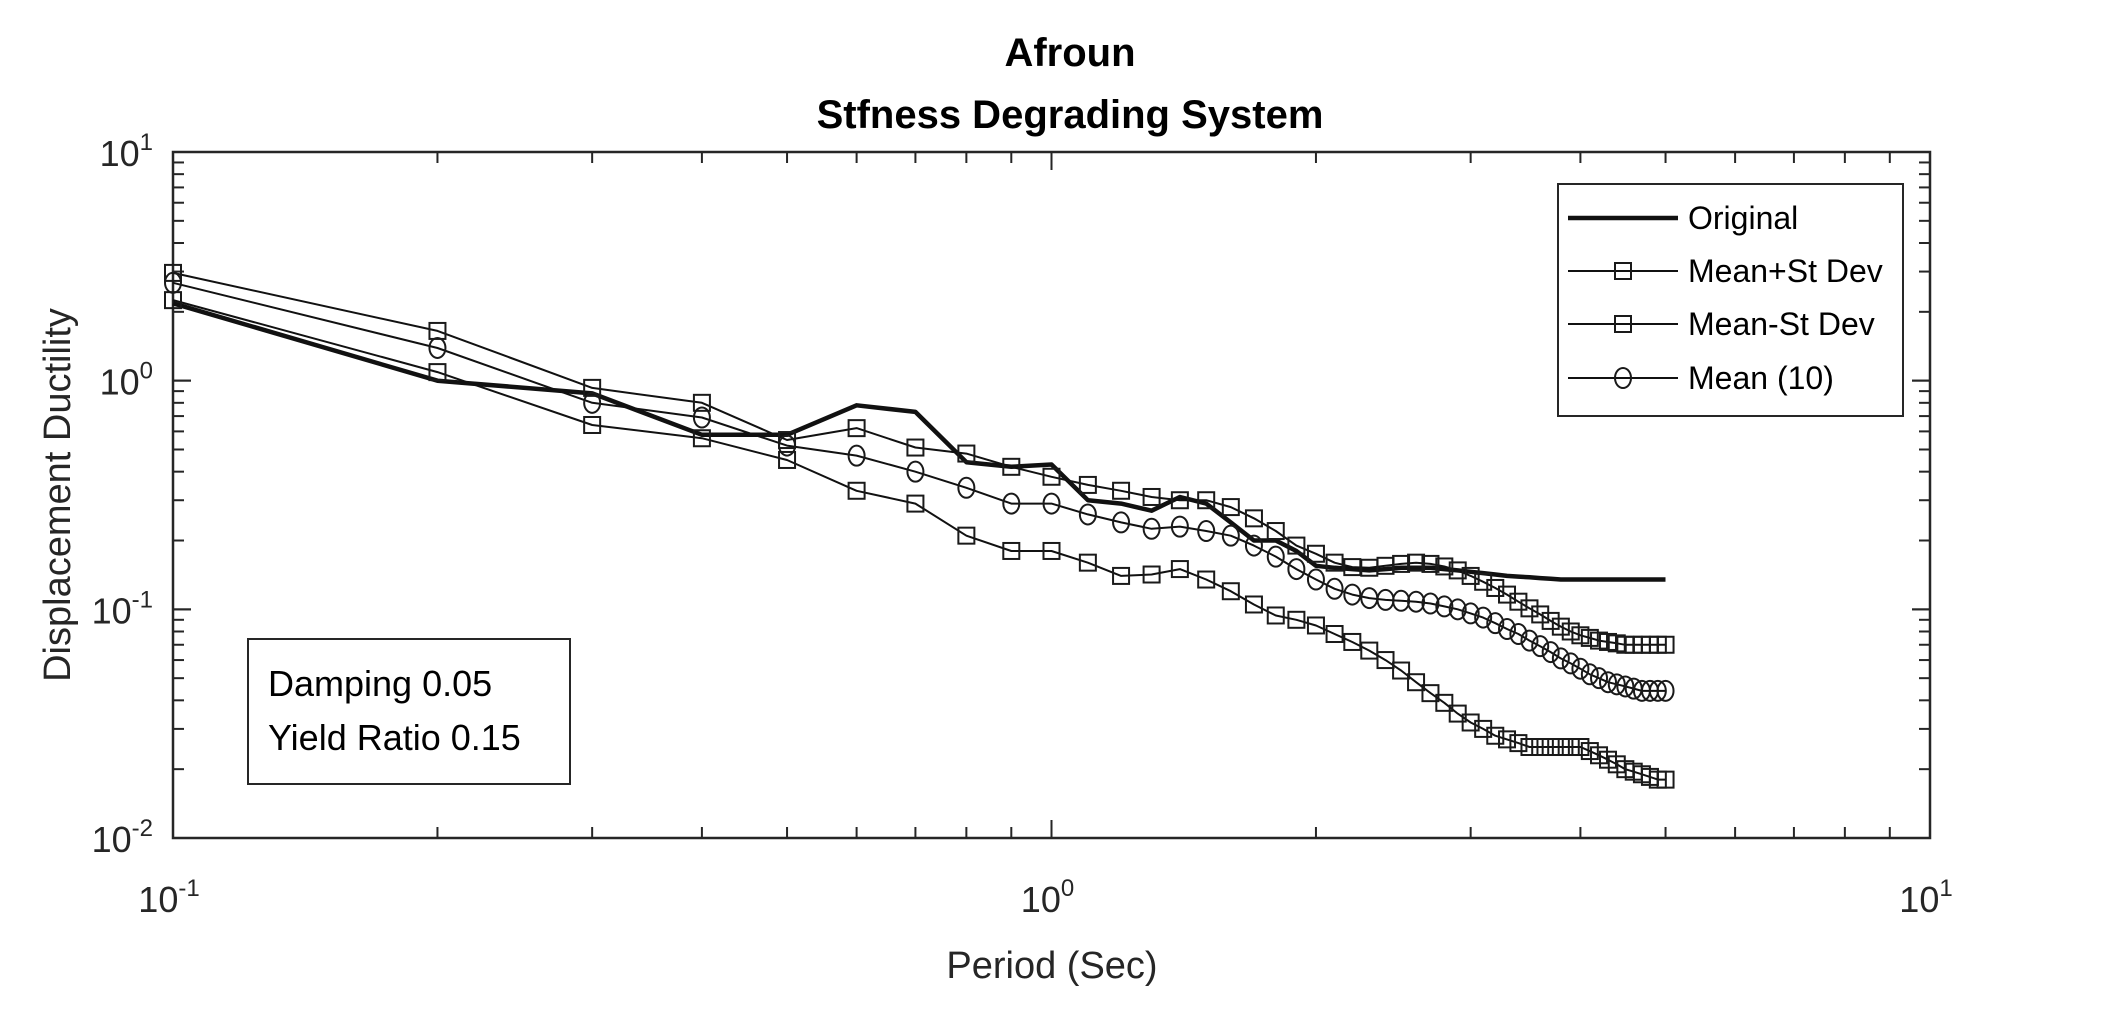 This screenshot has width=2109, height=1025. Describe the element at coordinates (122, 837) in the screenshot. I see `y-tick-label: 10⁻²` at that location.